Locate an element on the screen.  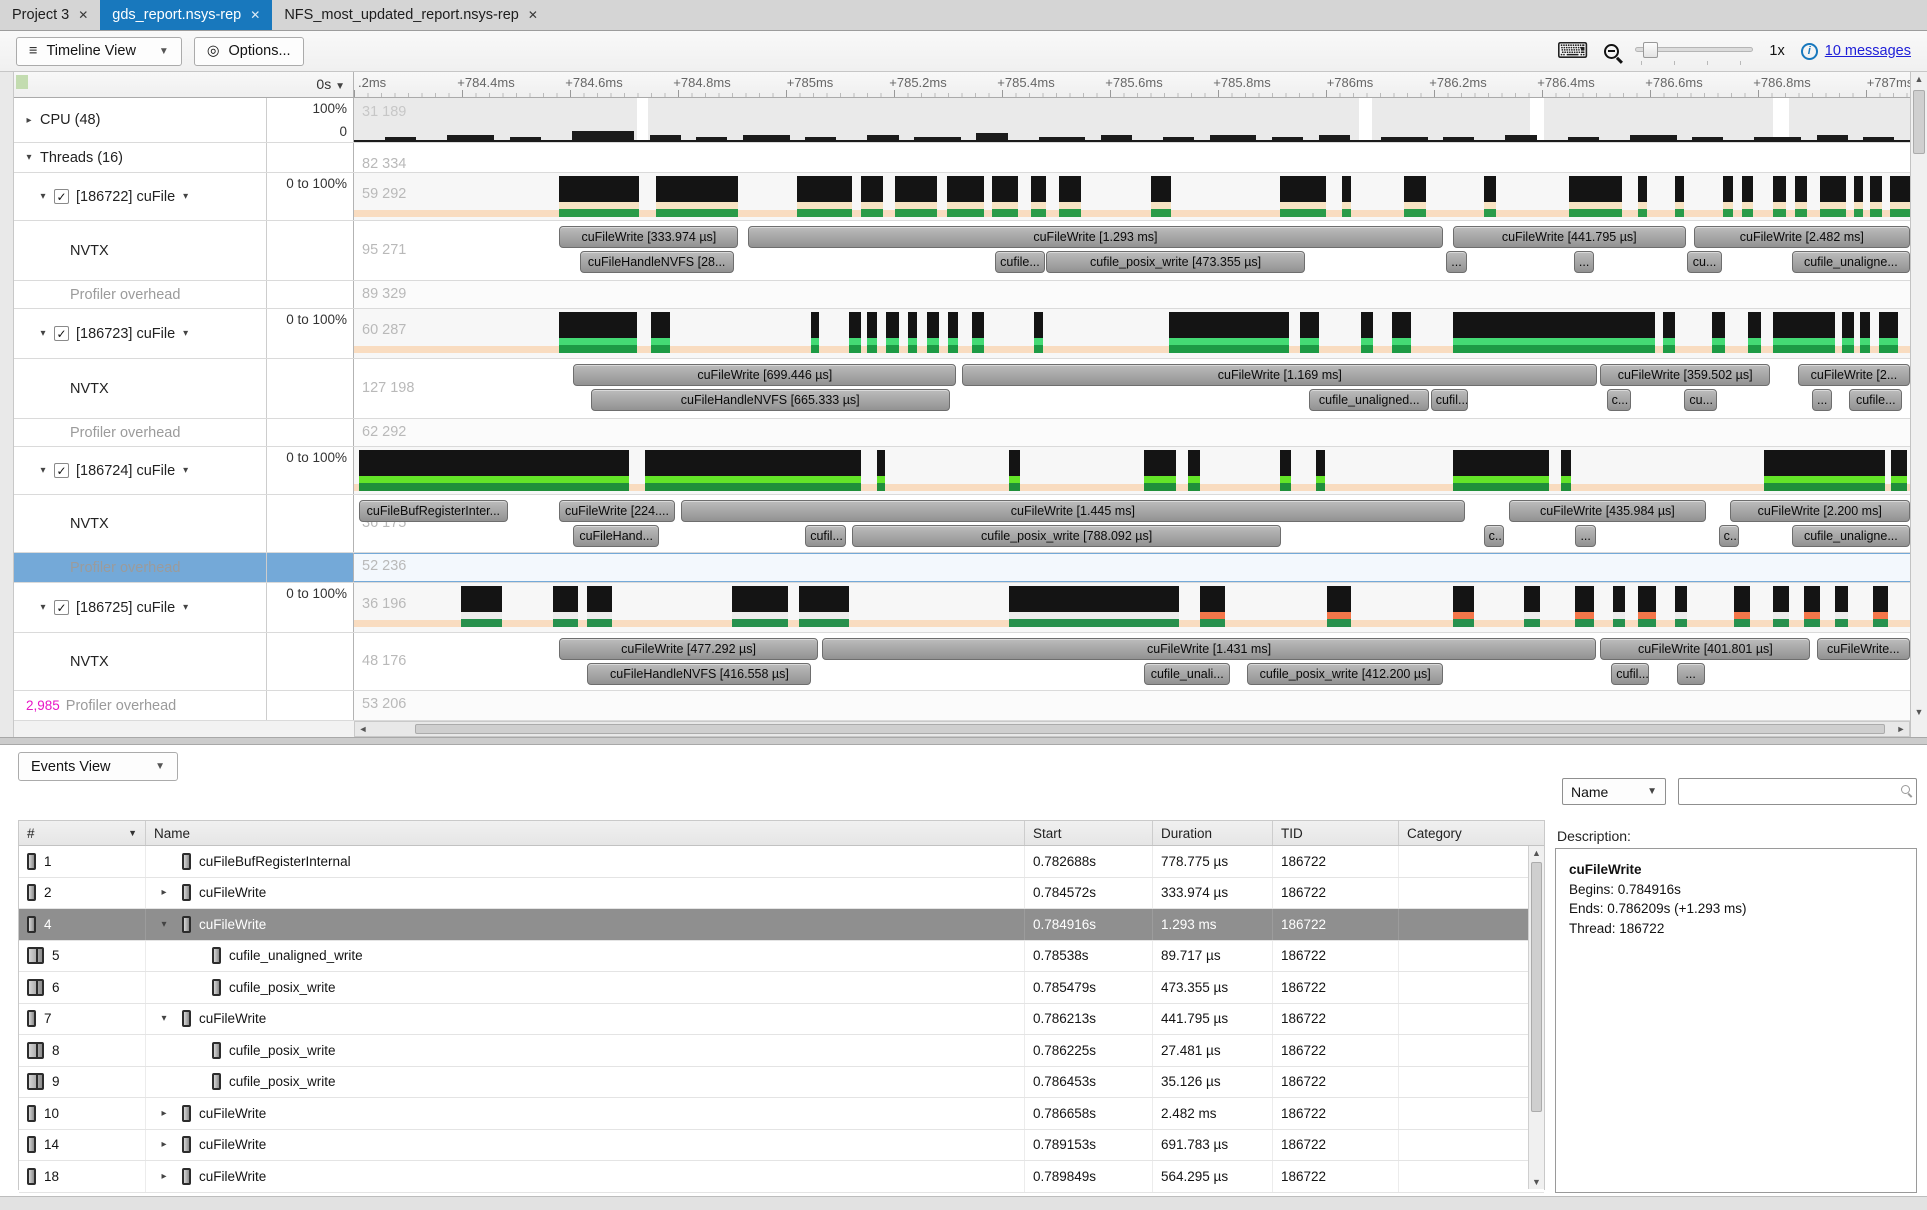
timeline-row-overhead: Profiler overhead 52 236 is located at coordinates (962, 568).